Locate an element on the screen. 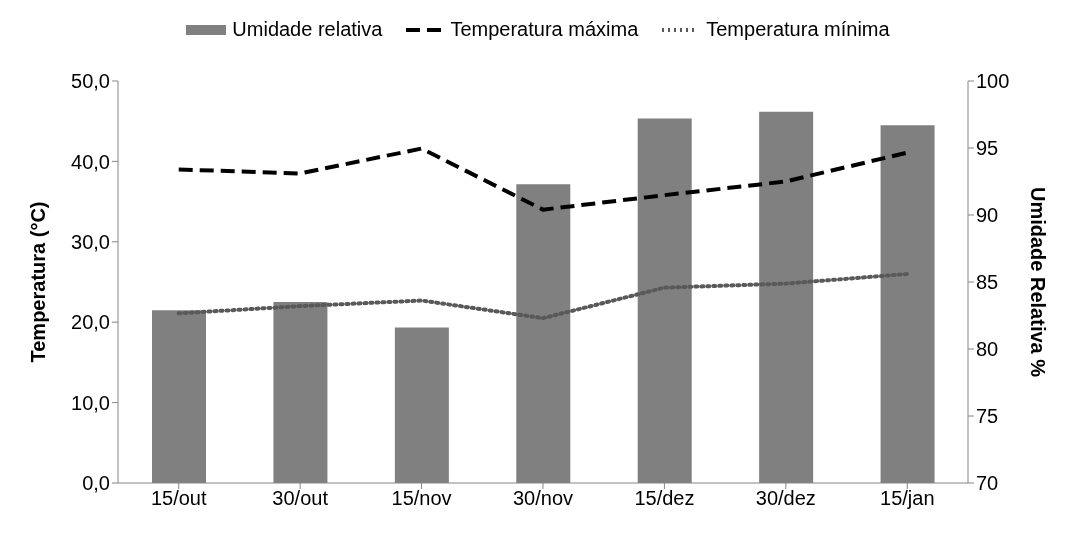  x-tick-label: 30/nov is located at coordinates (543, 498).